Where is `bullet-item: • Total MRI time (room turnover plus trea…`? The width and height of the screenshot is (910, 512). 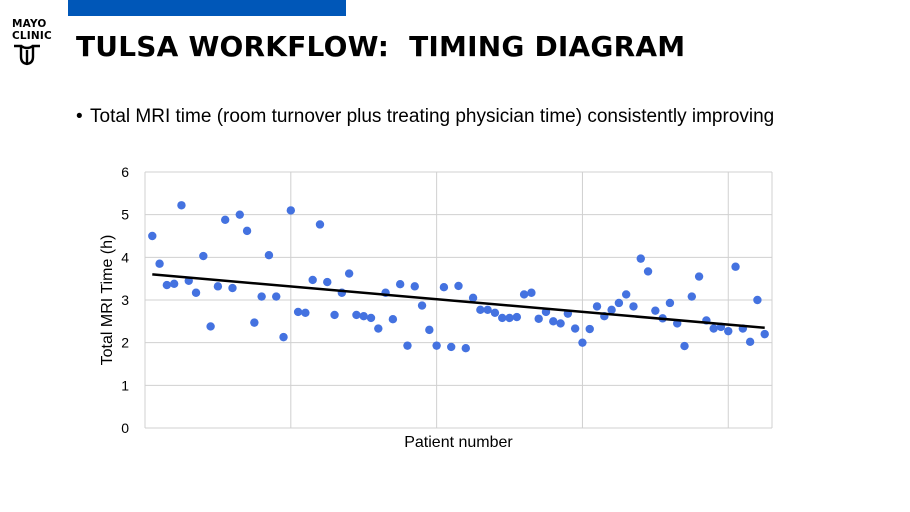 bullet-item: • Total MRI time (room turnover plus trea… is located at coordinates (425, 117).